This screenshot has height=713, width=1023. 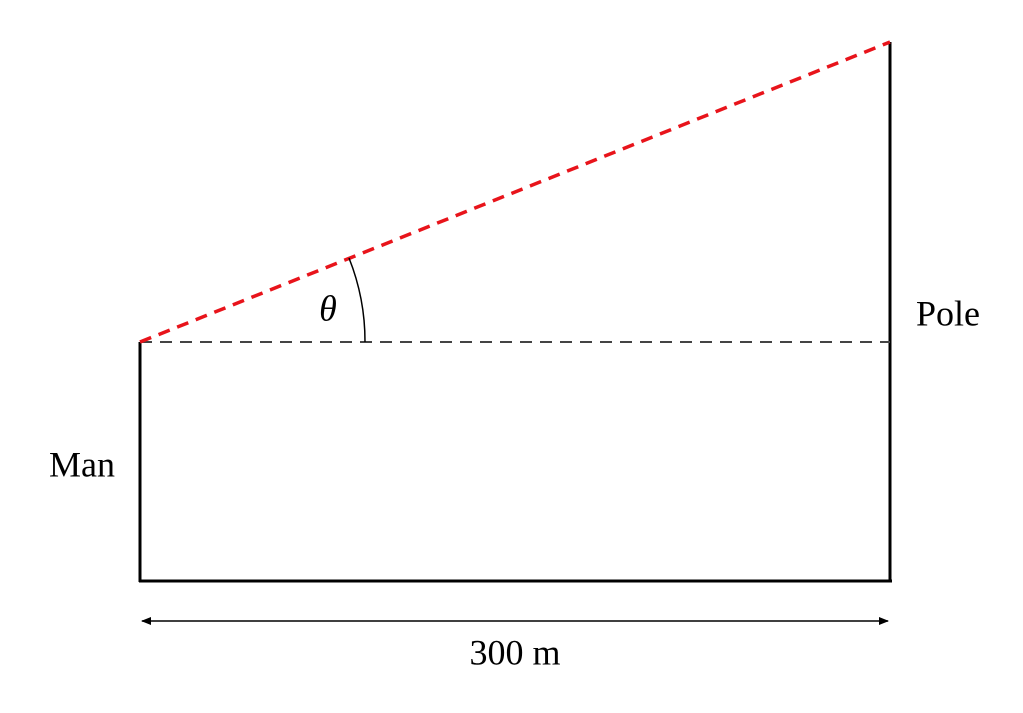 I want to click on man-label: Man, so click(x=82, y=464).